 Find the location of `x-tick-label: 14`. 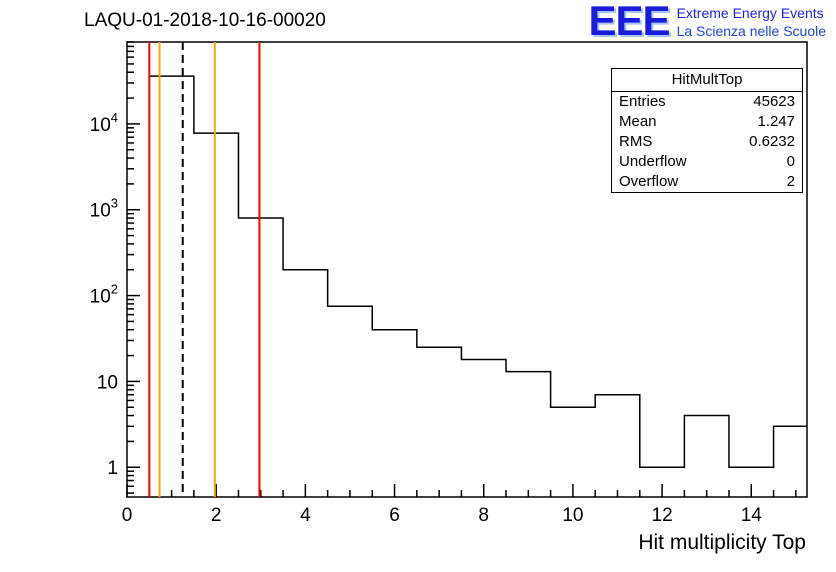

x-tick-label: 14 is located at coordinates (752, 515).